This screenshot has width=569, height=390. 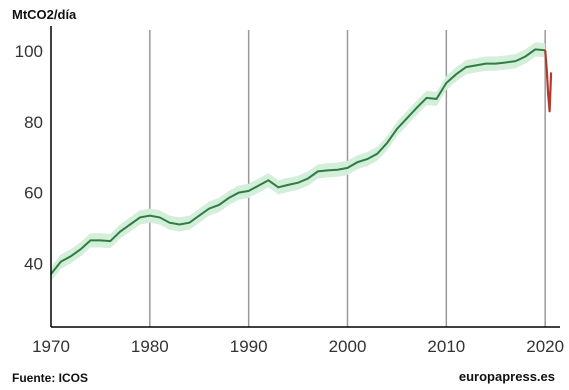 I want to click on brand-logo: europapress.es, so click(x=506, y=376).